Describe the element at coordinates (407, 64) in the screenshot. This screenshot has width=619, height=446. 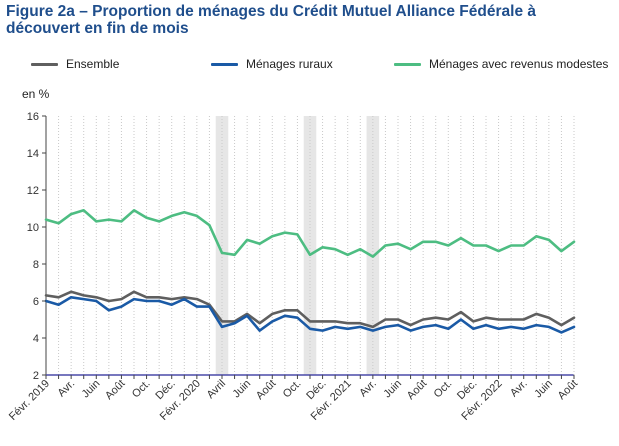
I see `legend-swatch-revenus-modestes` at that location.